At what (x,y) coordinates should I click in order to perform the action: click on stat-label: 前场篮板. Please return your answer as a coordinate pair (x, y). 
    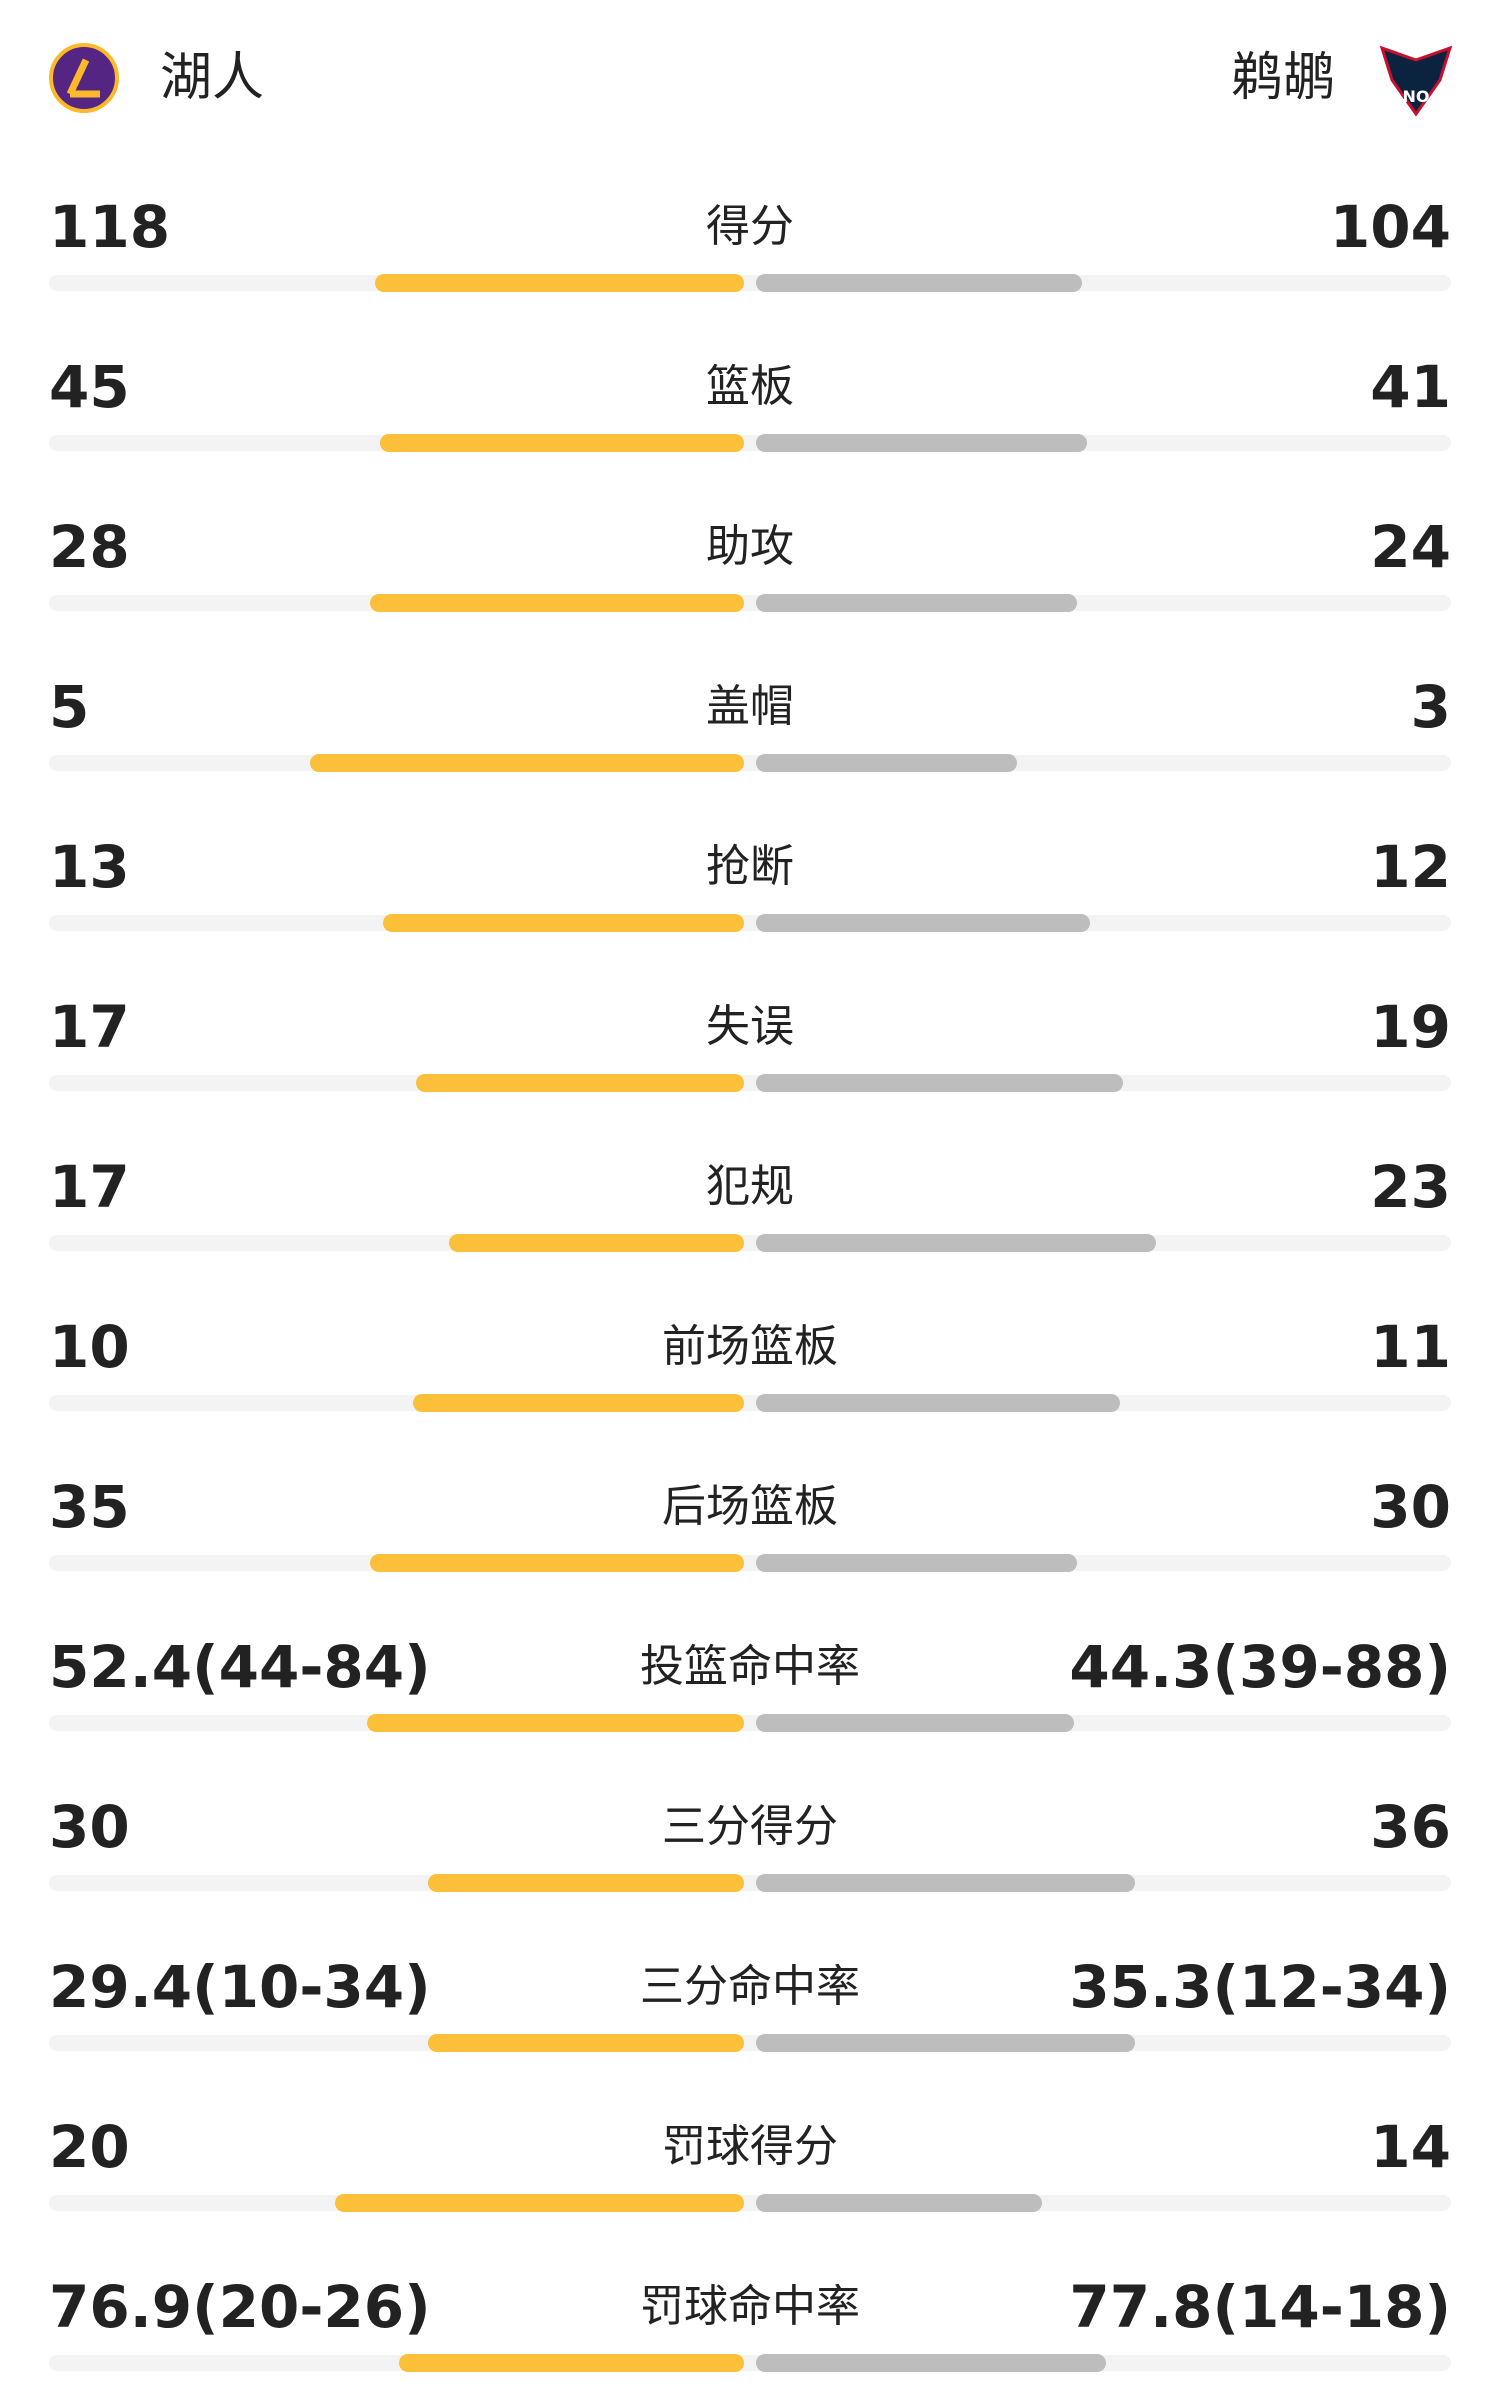
    Looking at the image, I should click on (750, 1346).